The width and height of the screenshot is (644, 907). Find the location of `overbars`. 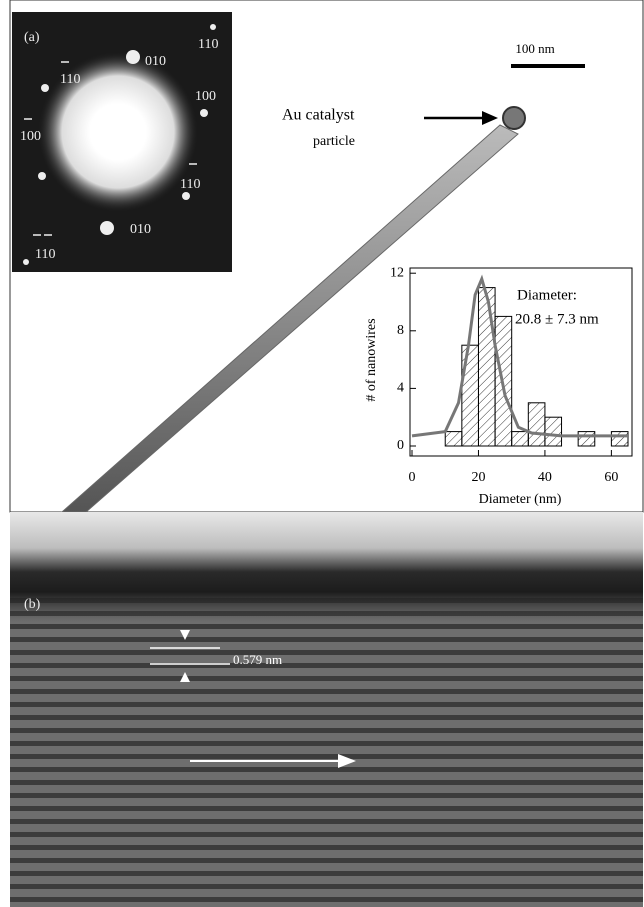

overbars is located at coordinates (110, 148).